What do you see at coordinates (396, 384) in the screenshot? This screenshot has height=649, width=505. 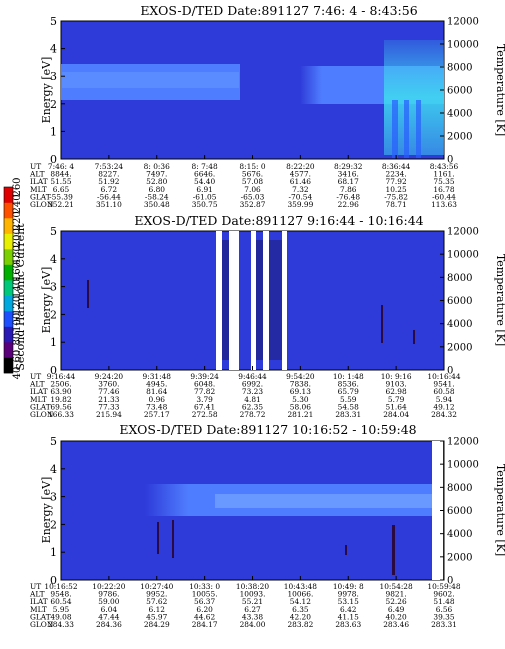 I see `orbit-table-cell: 9103.` at bounding box center [396, 384].